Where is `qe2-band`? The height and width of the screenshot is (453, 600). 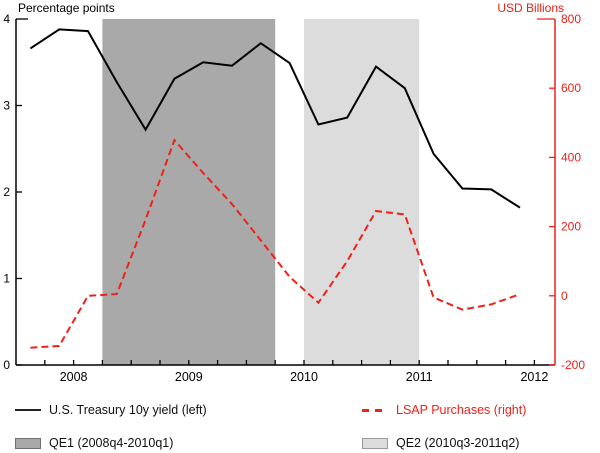 qe2-band is located at coordinates (362, 192).